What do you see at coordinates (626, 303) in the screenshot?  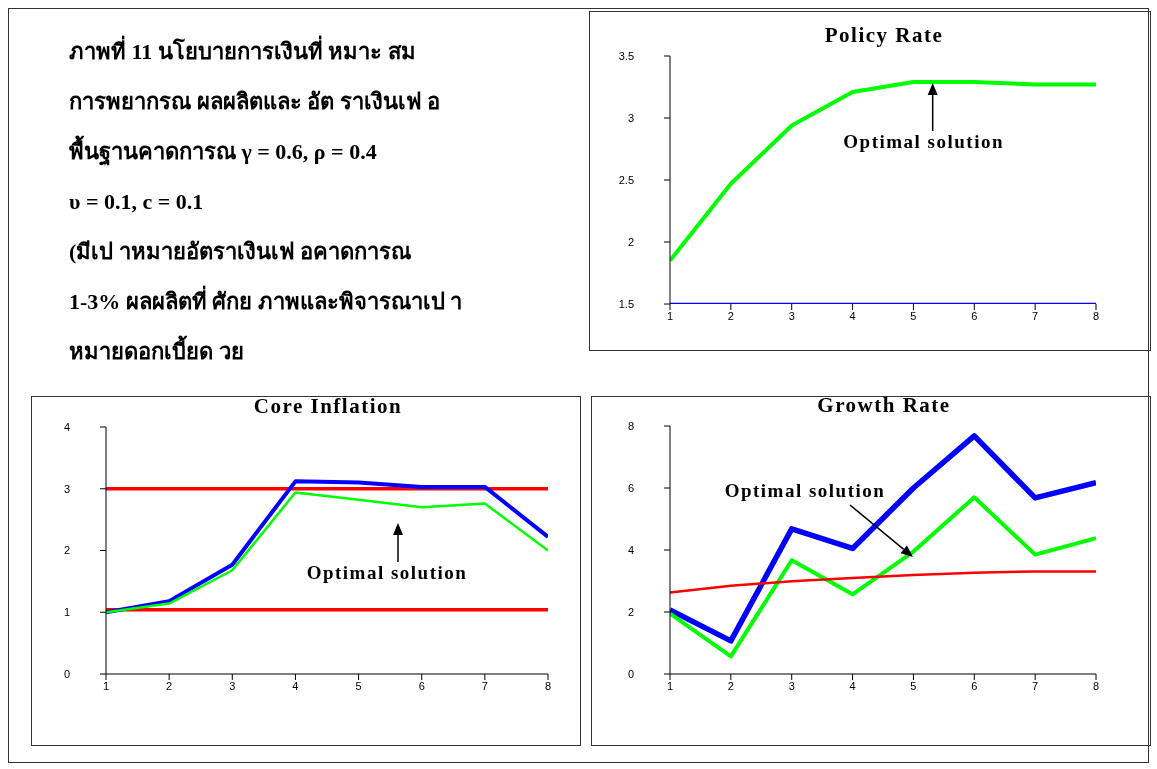 I see `y-tick-label: 1.5` at bounding box center [626, 303].